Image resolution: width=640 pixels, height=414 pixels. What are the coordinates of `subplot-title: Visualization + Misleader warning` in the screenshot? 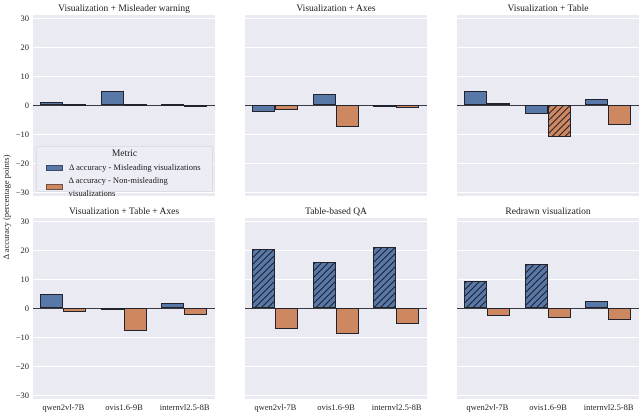 It's located at (124, 9).